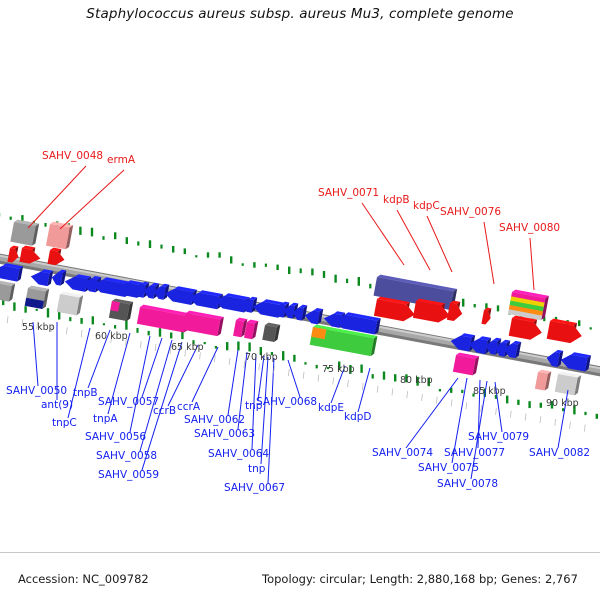  What do you see at coordinates (126, 456) in the screenshot?
I see `gene-label: SAHV_0058` at bounding box center [126, 456].